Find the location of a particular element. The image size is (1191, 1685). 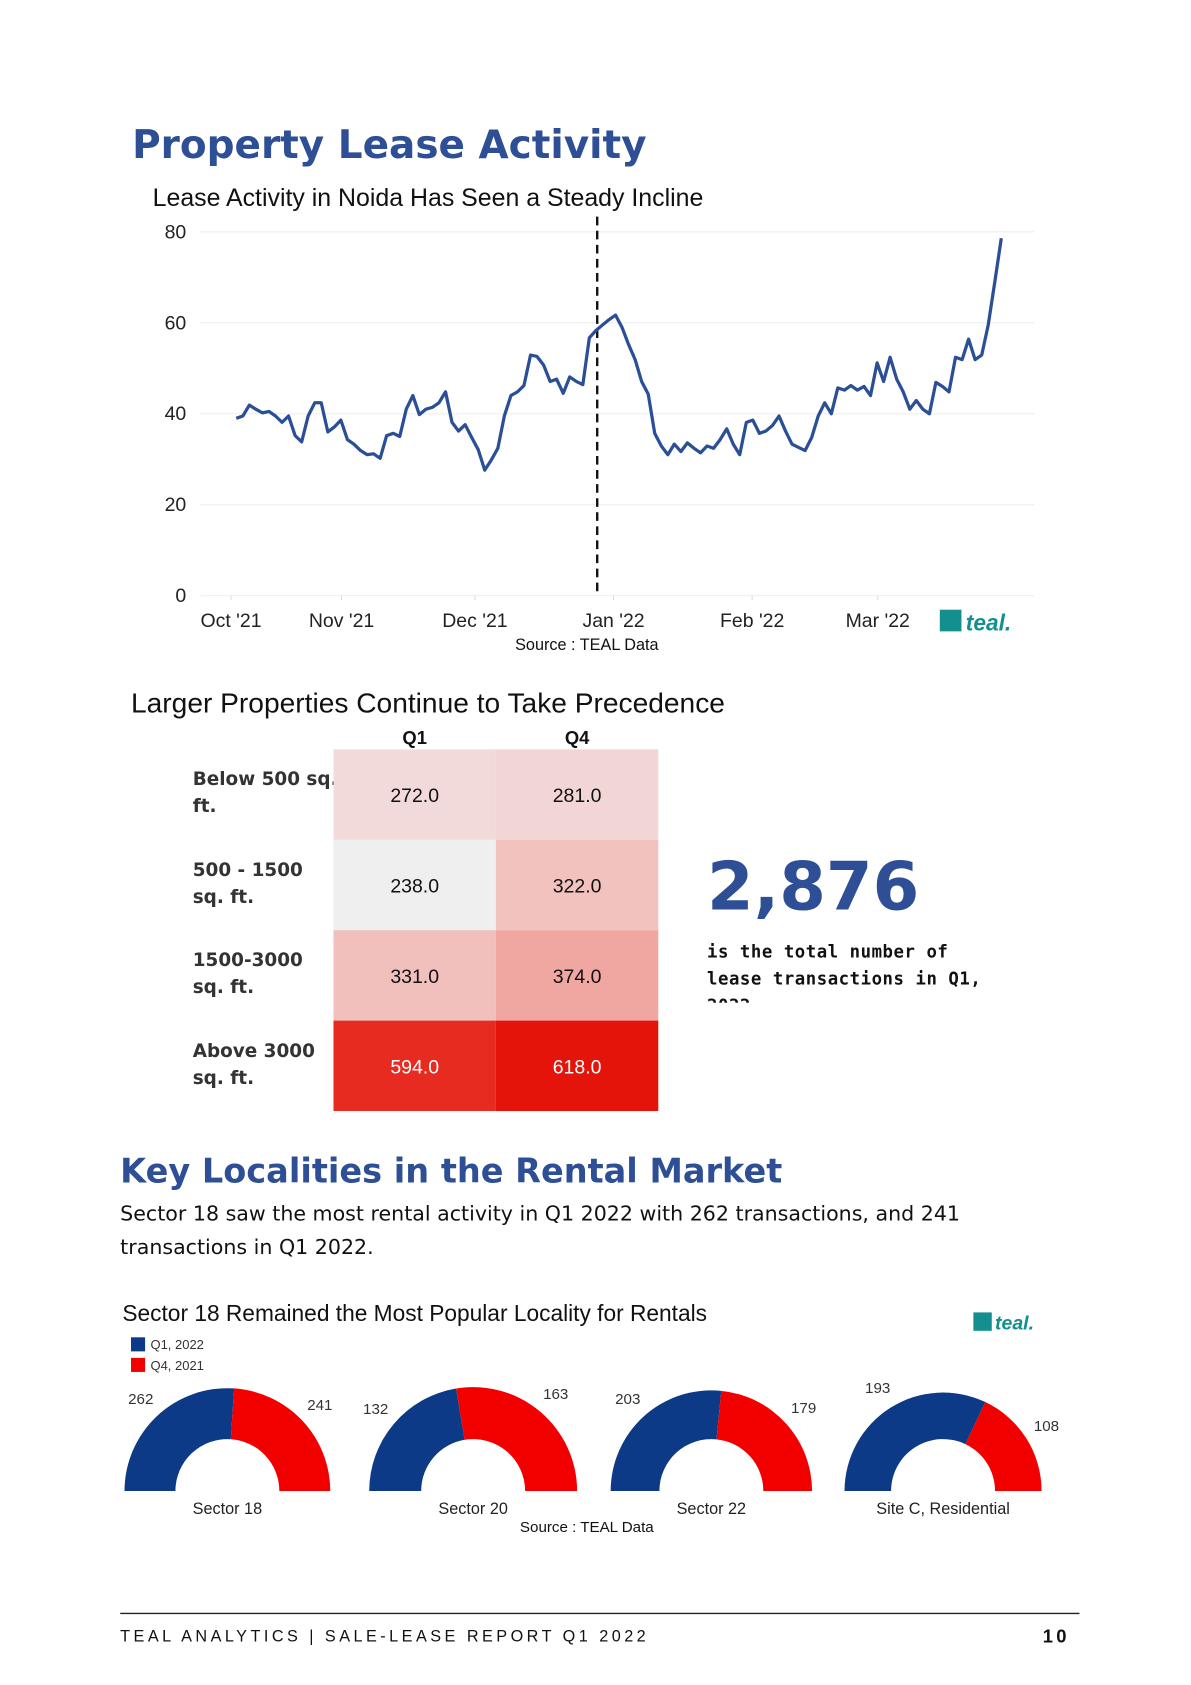

section-title: Key Localities in the Rental Market is located at coordinates (451, 1170).